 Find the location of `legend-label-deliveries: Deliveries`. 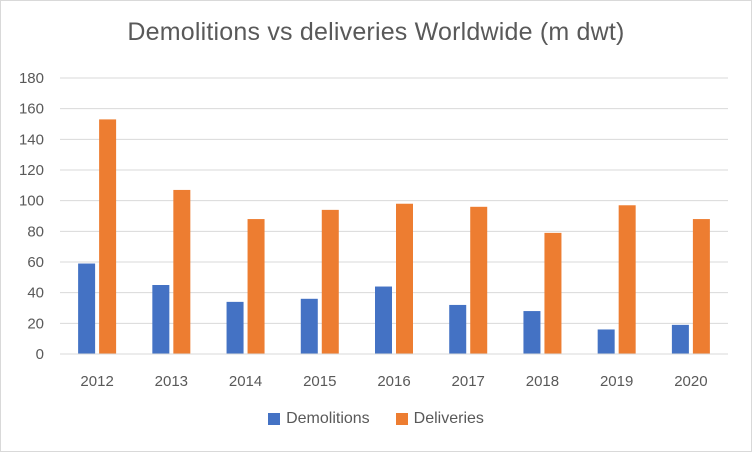

legend-label-deliveries: Deliveries is located at coordinates (448, 418).